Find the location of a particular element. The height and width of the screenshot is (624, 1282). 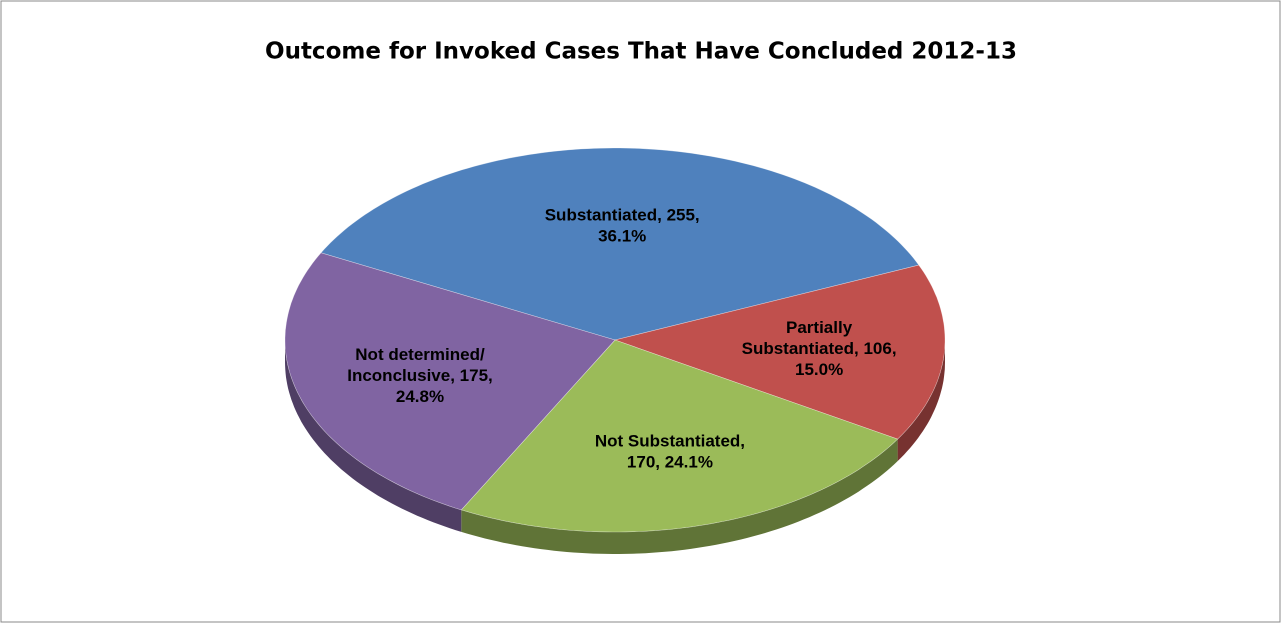

data-label: Substantiated, 255, 36.1% is located at coordinates (622, 225).